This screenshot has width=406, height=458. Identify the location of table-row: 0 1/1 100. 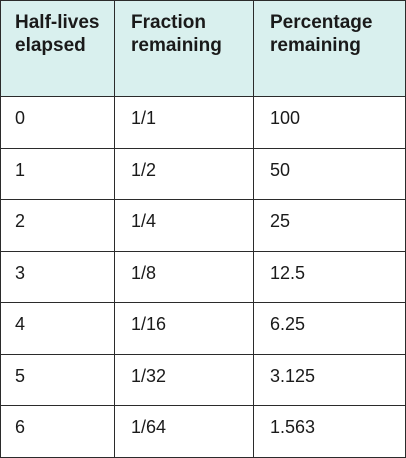
(203, 122).